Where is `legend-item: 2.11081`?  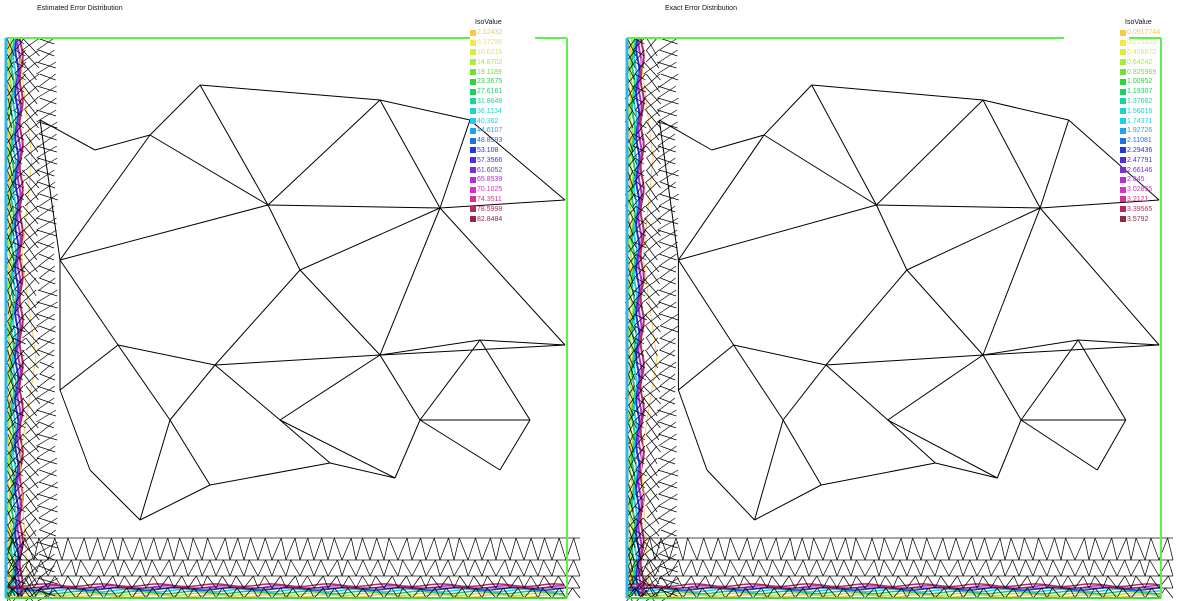
legend-item: 2.11081 is located at coordinates (1154, 141).